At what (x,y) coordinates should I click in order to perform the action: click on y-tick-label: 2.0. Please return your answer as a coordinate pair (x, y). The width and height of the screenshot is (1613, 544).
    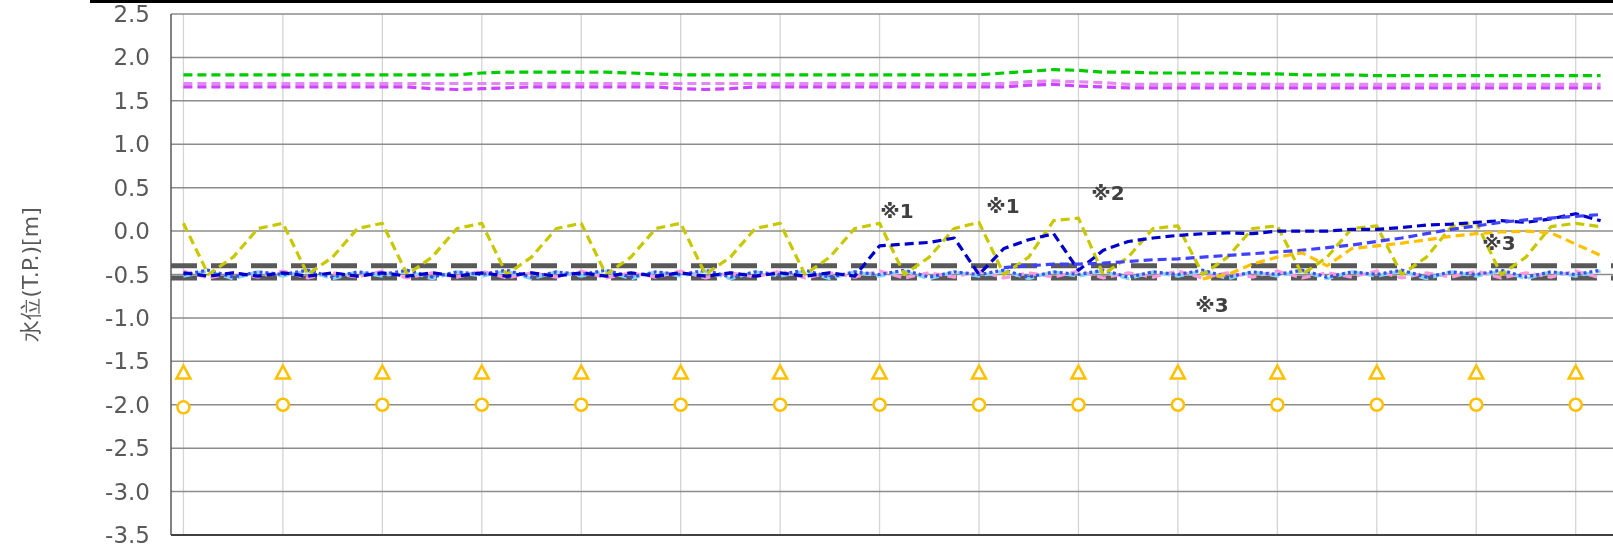
    Looking at the image, I should click on (131, 57).